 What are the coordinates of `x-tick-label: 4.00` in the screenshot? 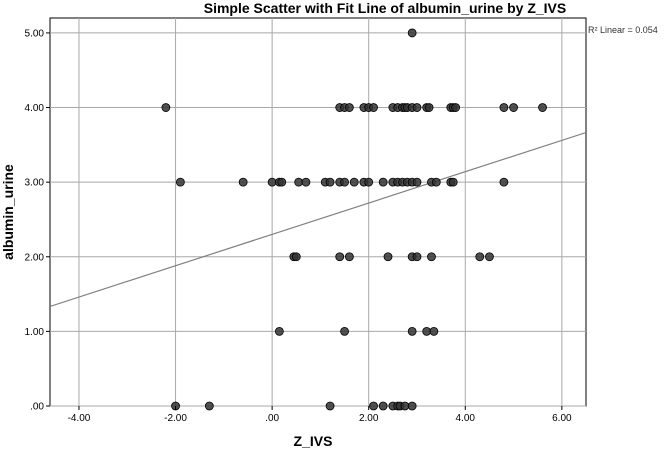 It's located at (466, 418).